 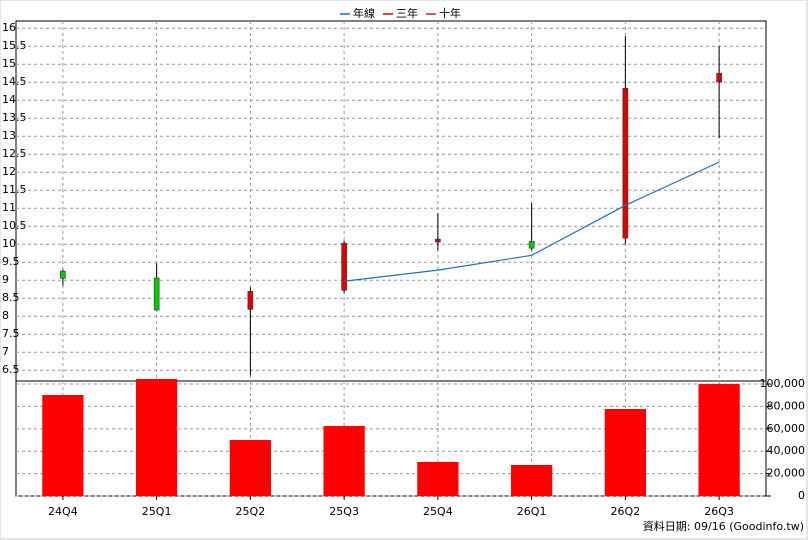 I want to click on y-tick-label: 12.5, so click(x=14, y=153).